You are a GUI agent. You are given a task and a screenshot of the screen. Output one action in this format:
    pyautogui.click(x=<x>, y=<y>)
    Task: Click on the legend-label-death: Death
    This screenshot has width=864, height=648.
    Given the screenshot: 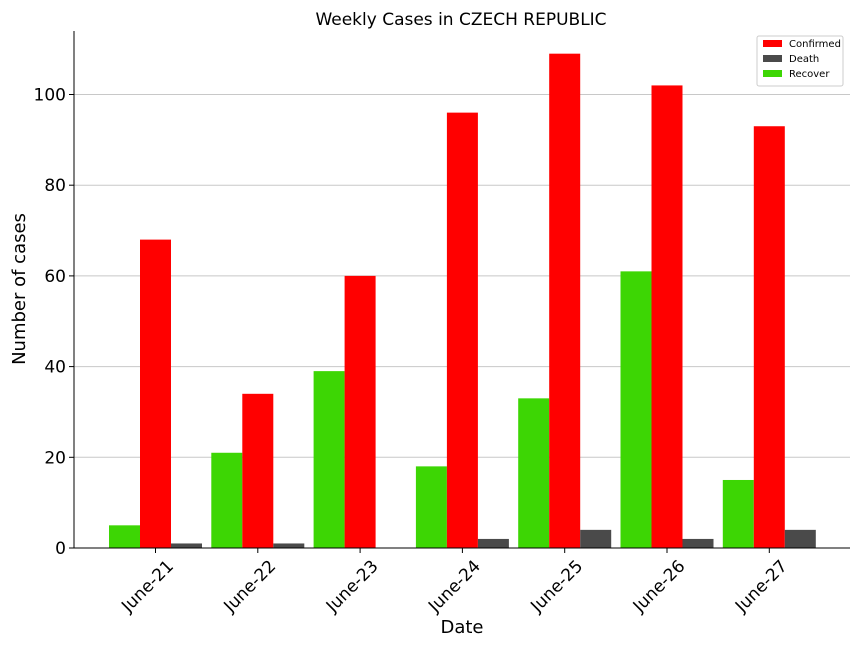 What is the action you would take?
    pyautogui.click(x=804, y=59)
    